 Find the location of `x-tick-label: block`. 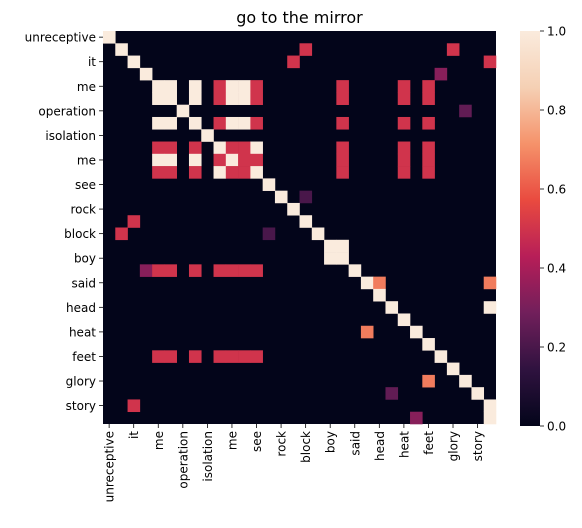

x-tick-label: block is located at coordinates (306, 447).